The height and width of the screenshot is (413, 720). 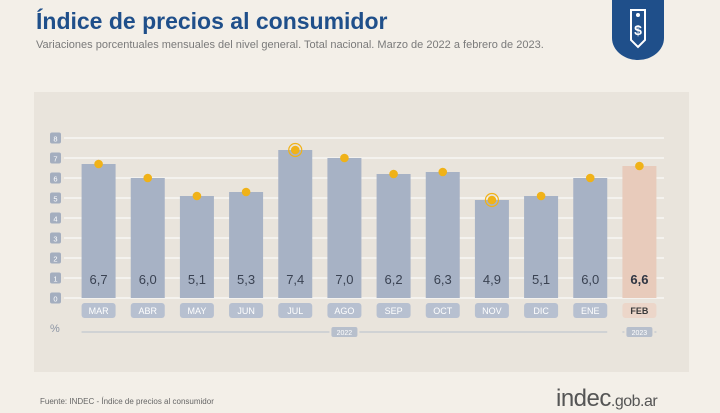 I want to click on category-label: SEP, so click(x=394, y=311).